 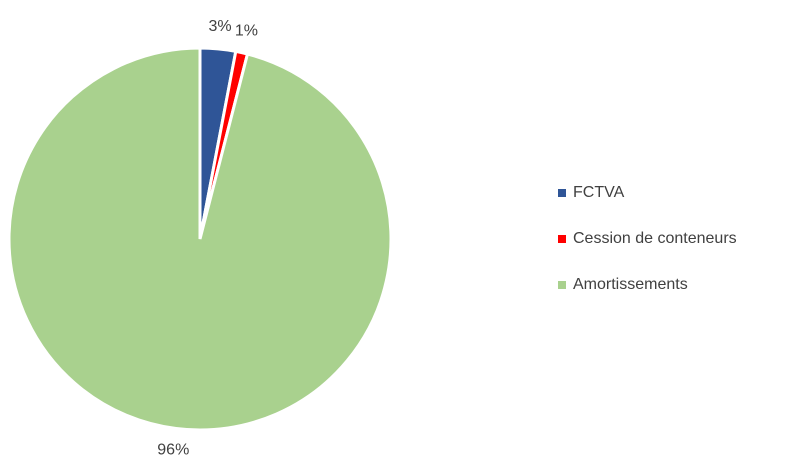 What do you see at coordinates (173, 450) in the screenshot?
I see `data-label: 96%` at bounding box center [173, 450].